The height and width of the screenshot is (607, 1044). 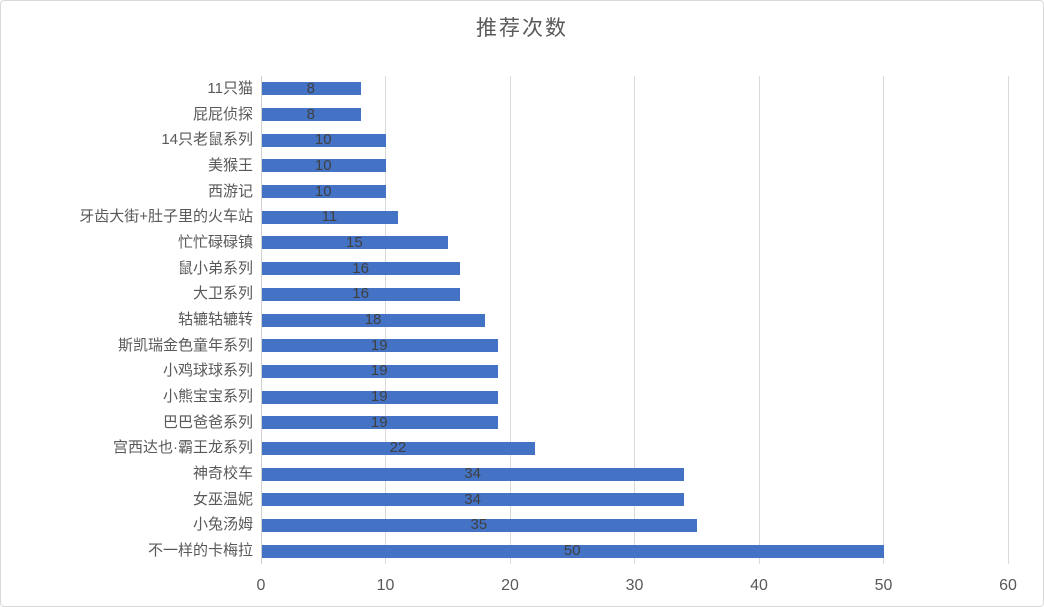 What do you see at coordinates (230, 191) in the screenshot?
I see `category-label: 西游记` at bounding box center [230, 191].